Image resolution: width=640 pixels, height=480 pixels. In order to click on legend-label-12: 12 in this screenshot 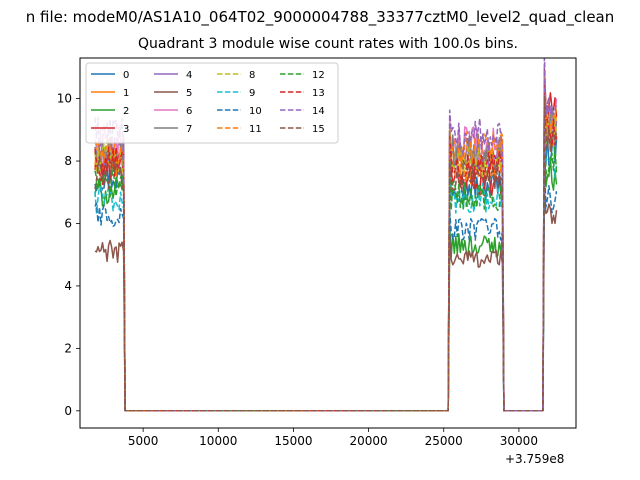, I will do `click(318, 75)`.